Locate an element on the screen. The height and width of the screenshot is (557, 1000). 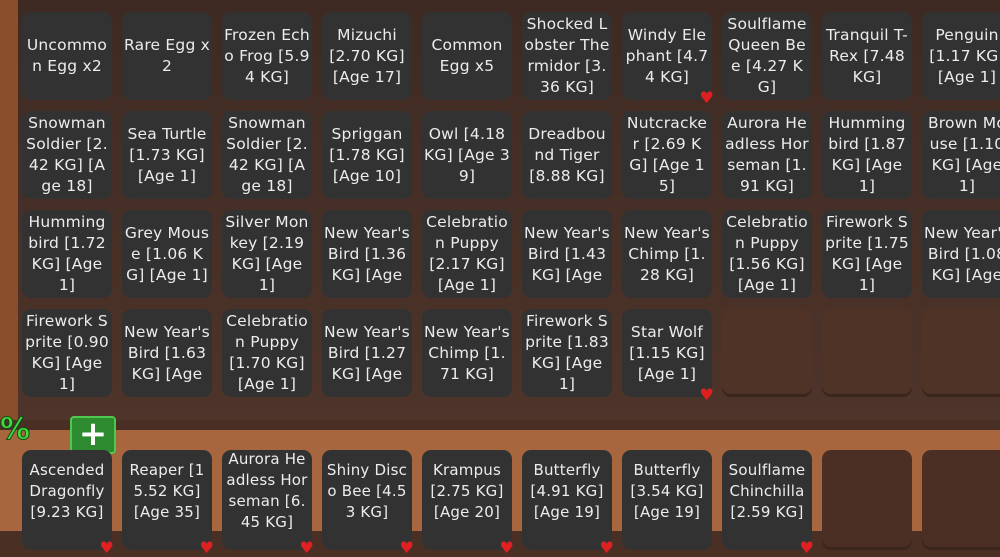
item-label: Firework Sprite [1.83 KG] [Age 1] is located at coordinates (567, 352).